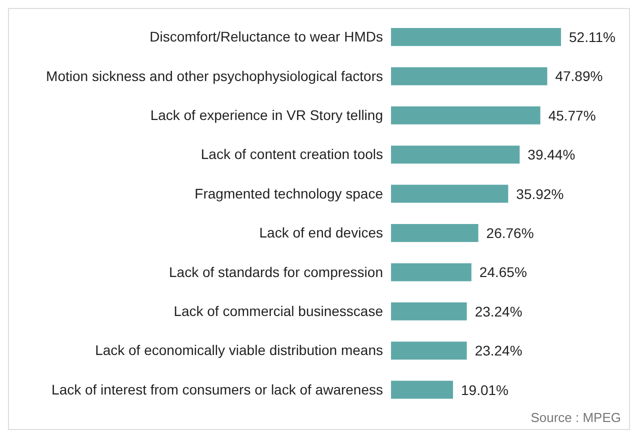  Describe the element at coordinates (289, 193) in the screenshot. I see `y-tick-label: Fragmented technology space` at that location.